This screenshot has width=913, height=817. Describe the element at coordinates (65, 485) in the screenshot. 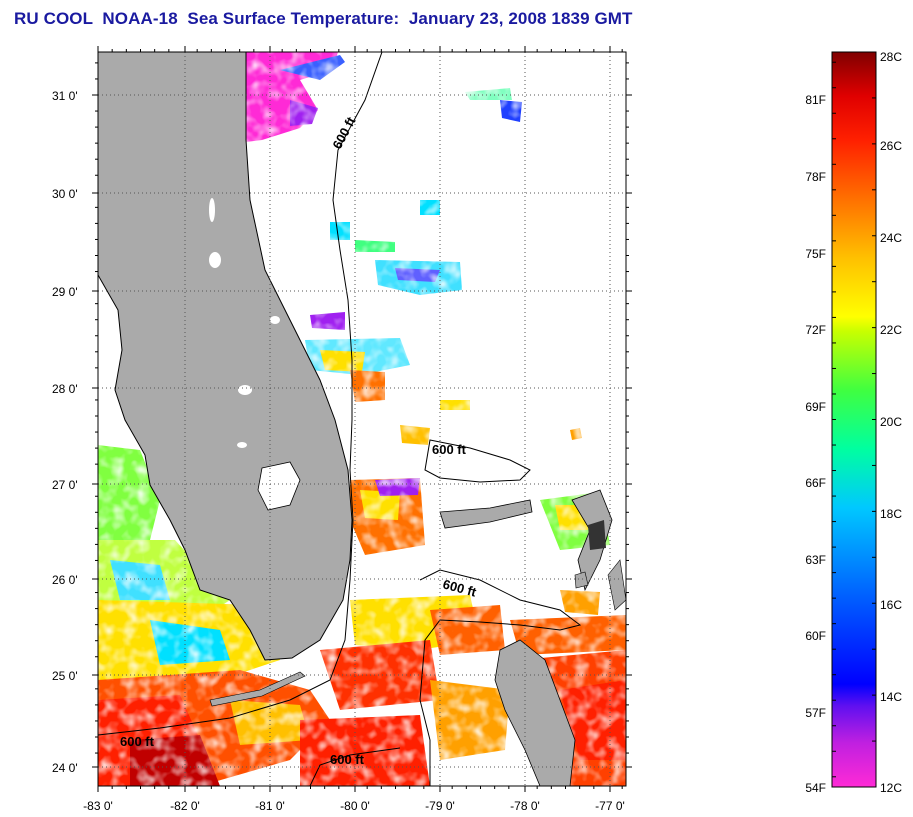

I see `y-tick-label: 27 0'` at that location.